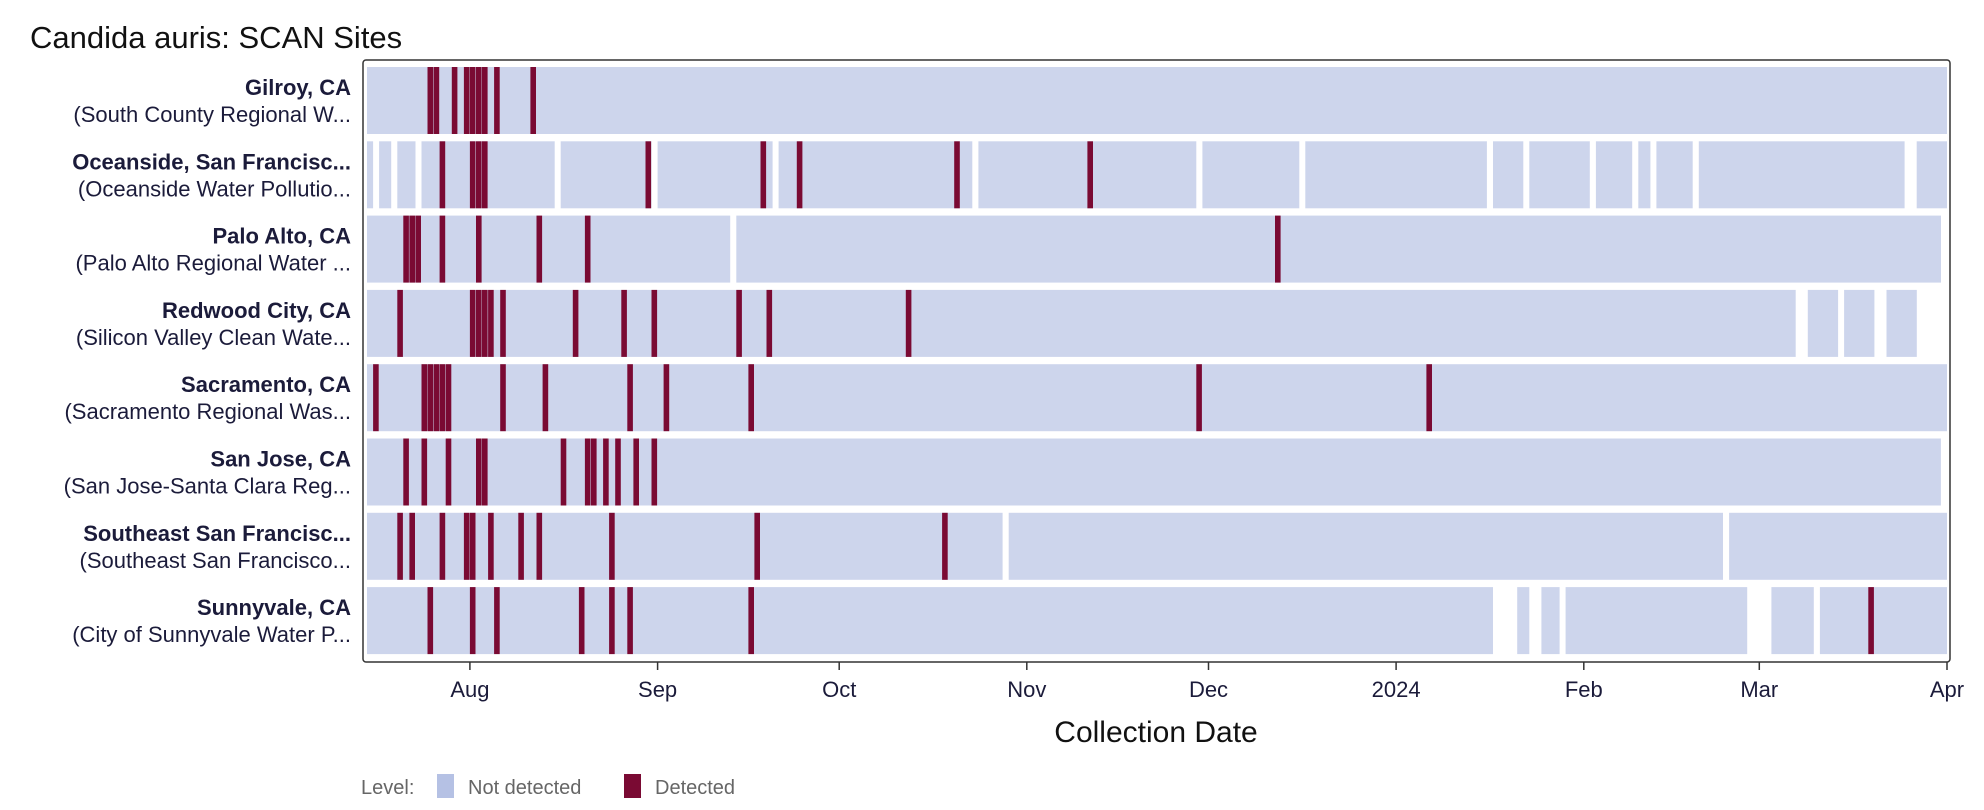  What do you see at coordinates (266, 384) in the screenshot?
I see `site-name-label: Sacramento, CA` at bounding box center [266, 384].